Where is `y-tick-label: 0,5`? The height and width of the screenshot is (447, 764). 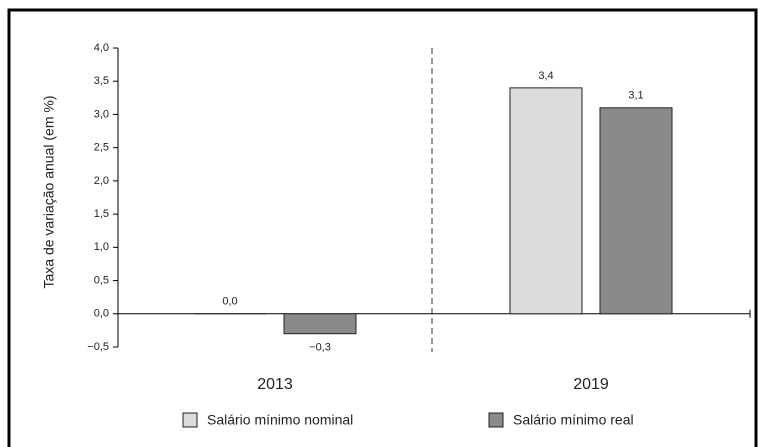 y-tick-label: 0,5 is located at coordinates (101, 280).